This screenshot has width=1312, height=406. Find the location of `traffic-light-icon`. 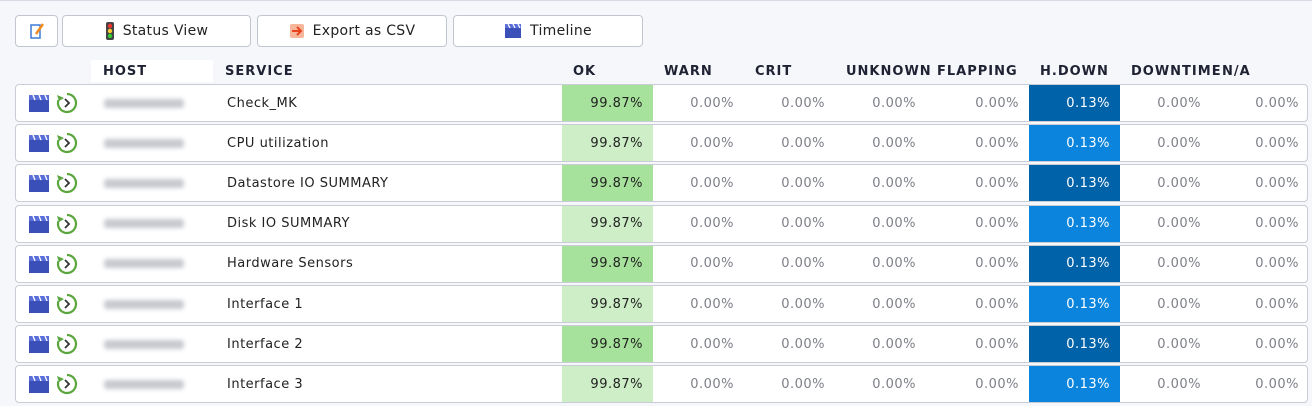

traffic-light-icon is located at coordinates (109, 31).